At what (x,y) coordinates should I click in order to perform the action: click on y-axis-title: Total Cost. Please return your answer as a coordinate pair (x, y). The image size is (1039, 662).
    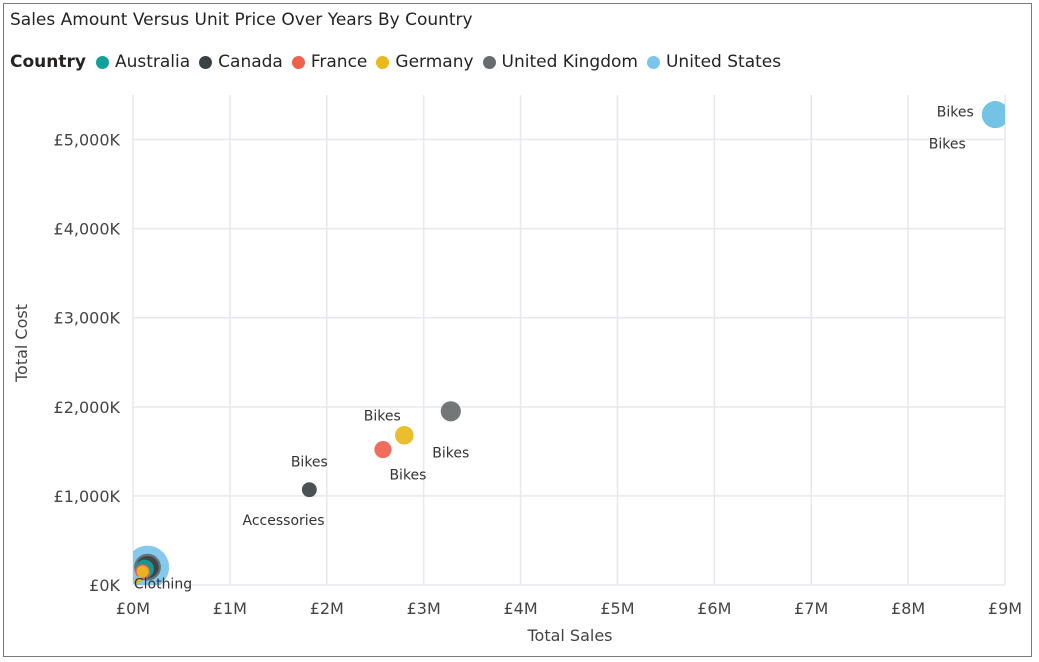
    Looking at the image, I should click on (21, 343).